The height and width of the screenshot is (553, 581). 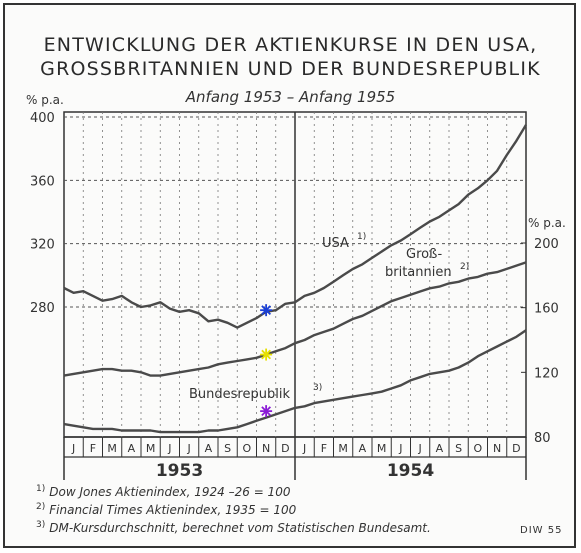 I want to click on series-marker-gb: 2), so click(x=464, y=267).